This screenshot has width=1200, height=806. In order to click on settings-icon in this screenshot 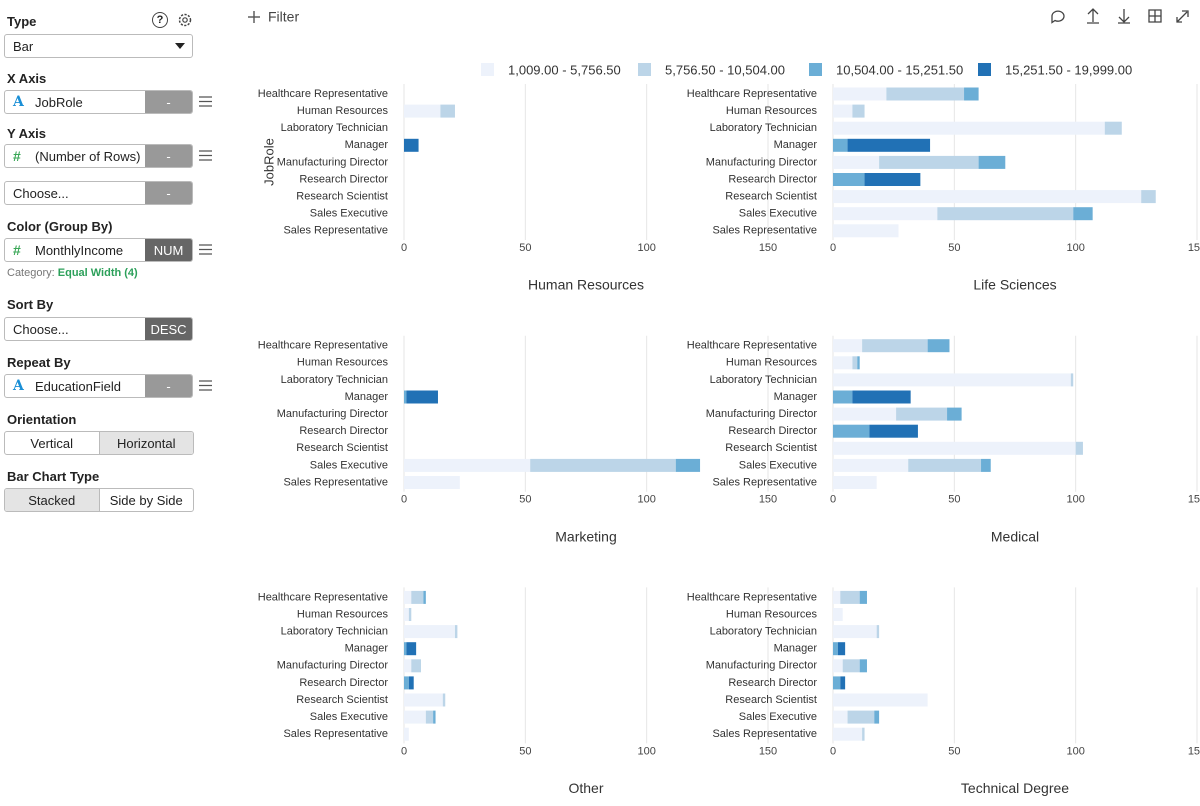, I will do `click(185, 20)`.